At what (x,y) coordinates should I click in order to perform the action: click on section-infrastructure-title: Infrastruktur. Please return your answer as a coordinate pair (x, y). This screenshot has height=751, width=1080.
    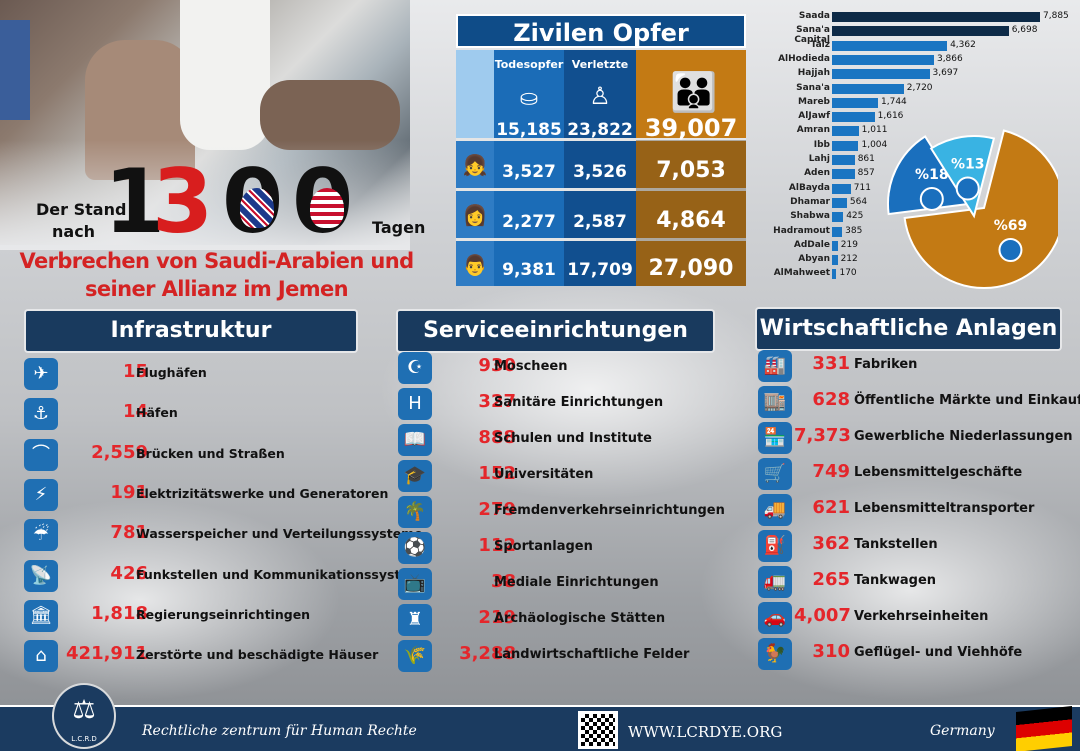
    Looking at the image, I should click on (191, 331).